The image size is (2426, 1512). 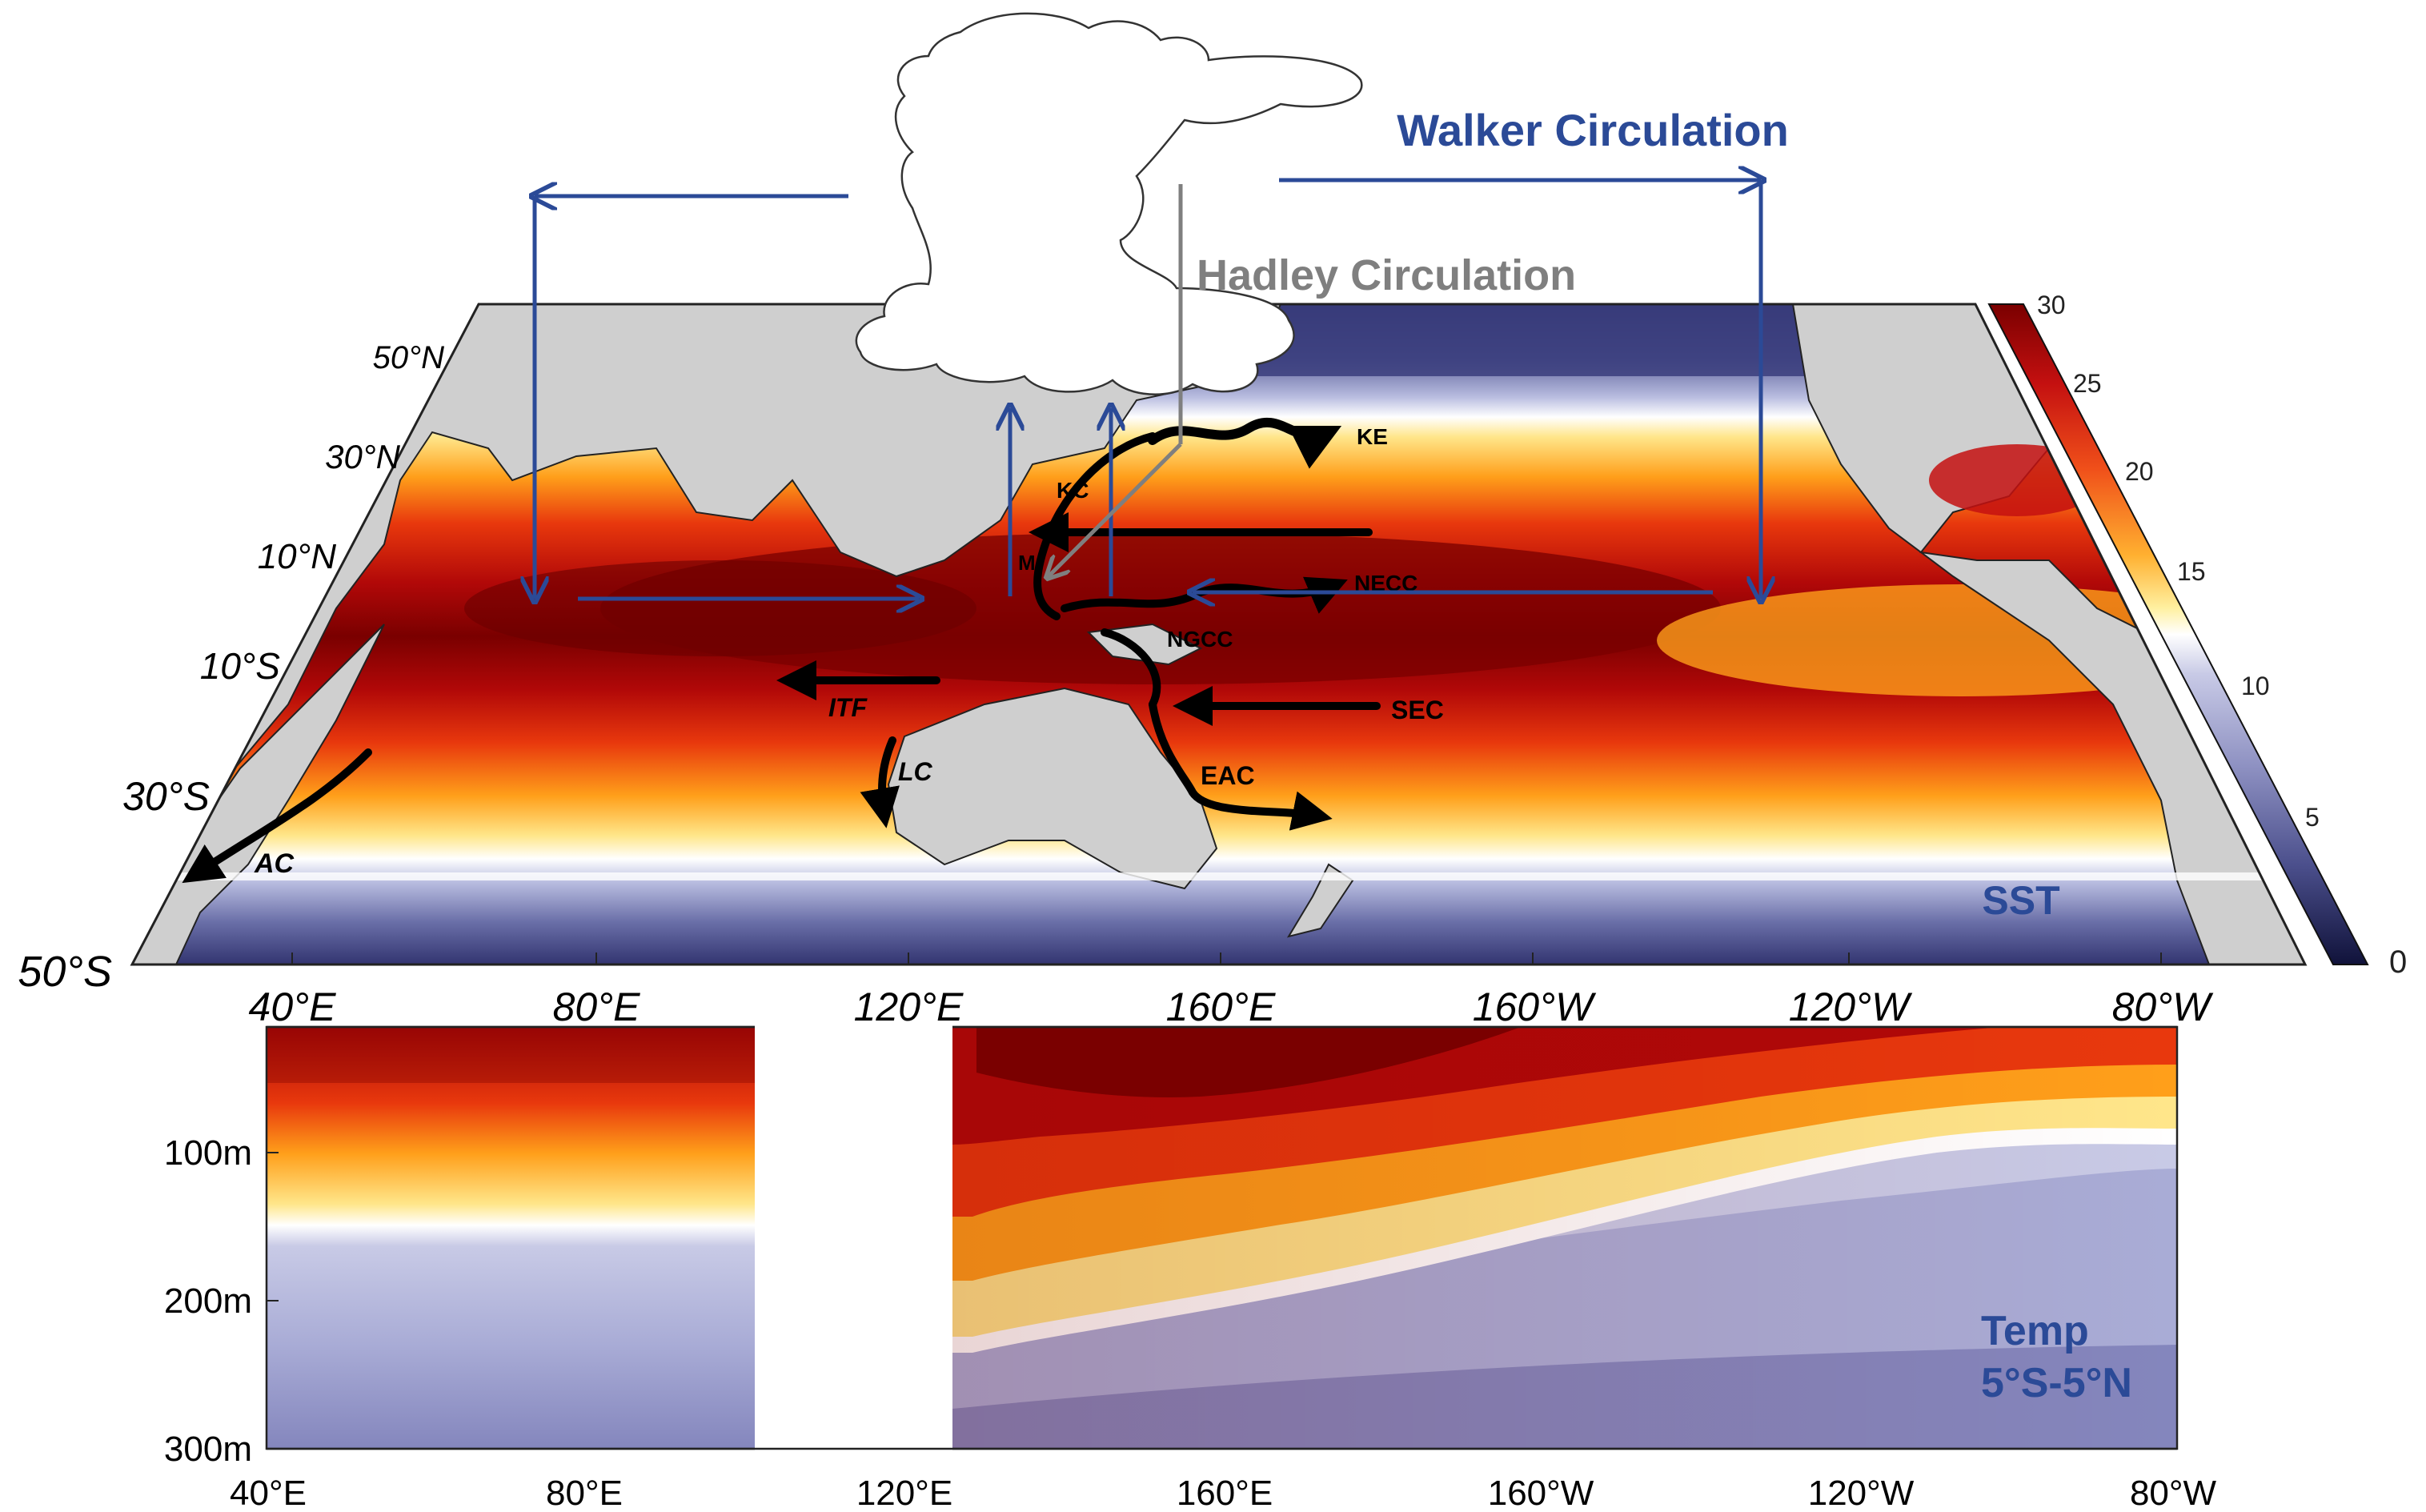 I want to click on colorbar-tick-25: 25, so click(x=2087, y=384).